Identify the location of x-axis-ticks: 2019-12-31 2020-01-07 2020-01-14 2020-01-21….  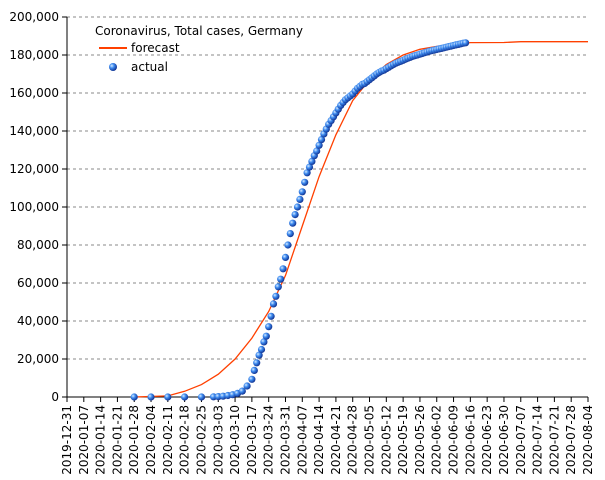
(327, 436).